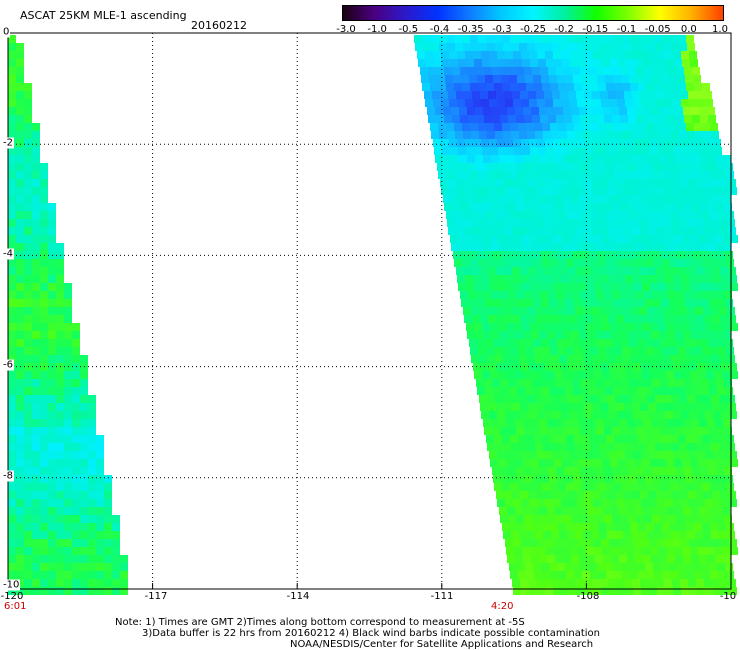  Describe the element at coordinates (470, 29) in the screenshot. I see `colorbar-tick-label: -0.35` at that location.